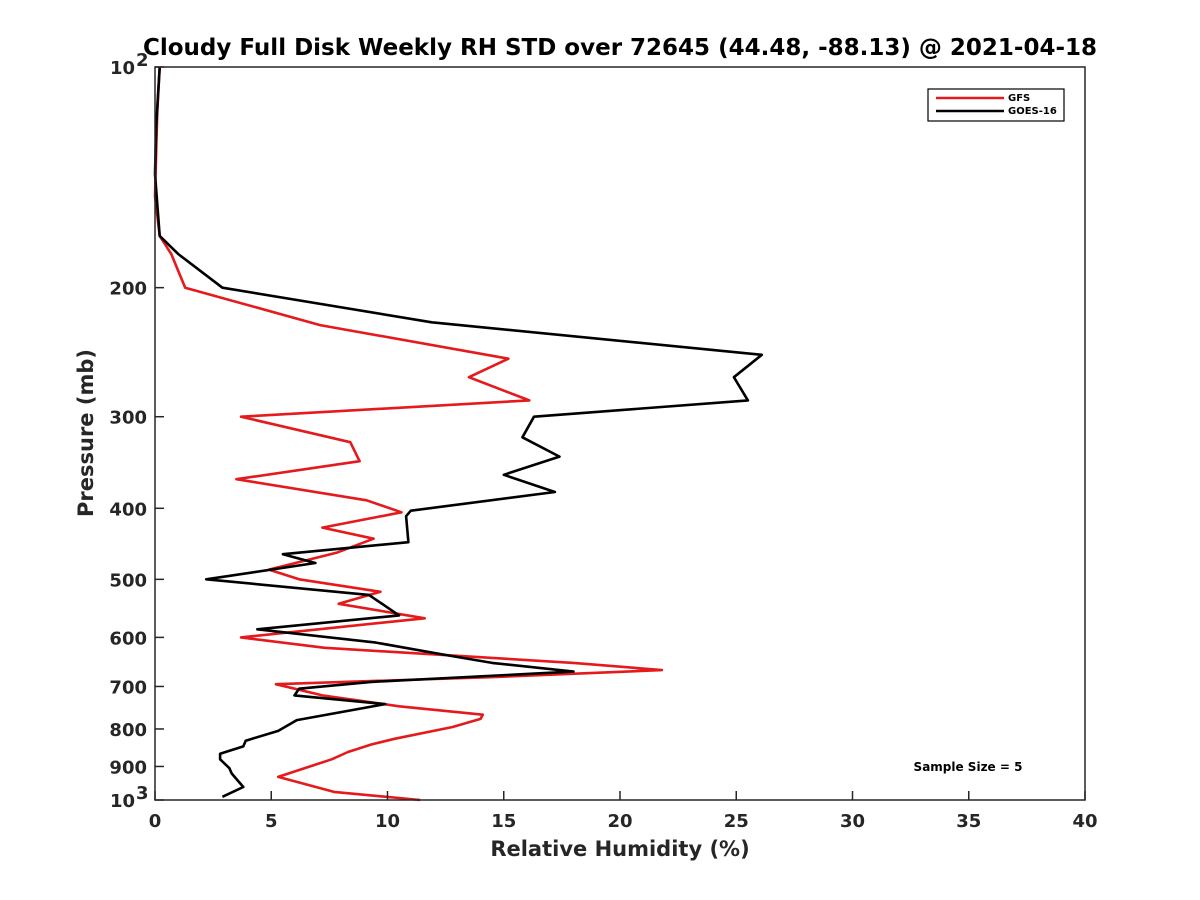  Describe the element at coordinates (128, 289) in the screenshot. I see `y-tick-label: 200` at that location.